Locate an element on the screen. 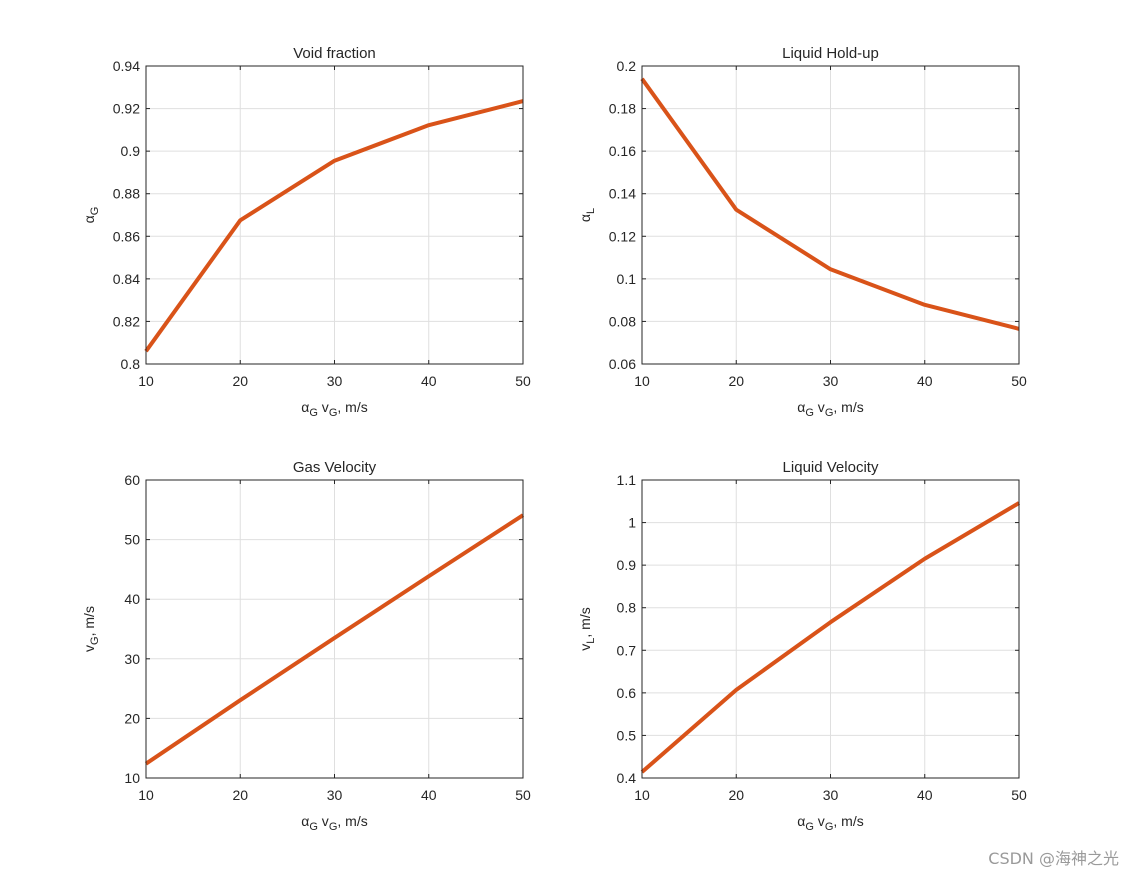 This screenshot has width=1125, height=875. y-tick-label: 0.18 is located at coordinates (622, 109).